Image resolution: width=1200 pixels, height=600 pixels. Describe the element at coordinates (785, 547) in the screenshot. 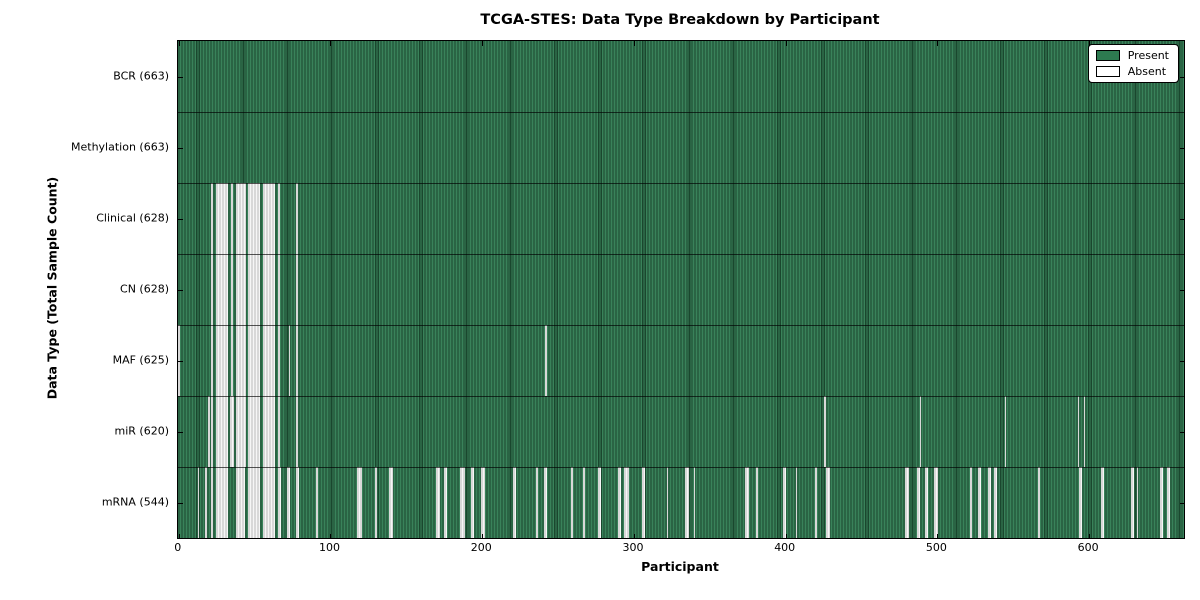

I see `x-tick-label: 400` at that location.